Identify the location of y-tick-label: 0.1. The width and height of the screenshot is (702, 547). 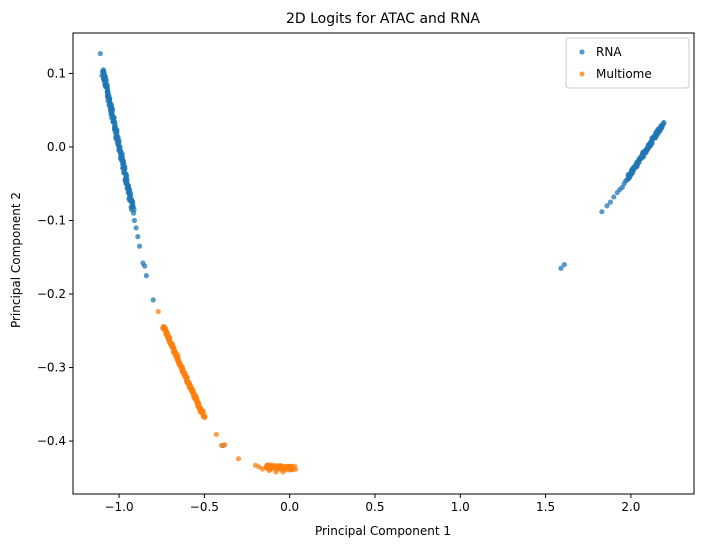
(56, 73).